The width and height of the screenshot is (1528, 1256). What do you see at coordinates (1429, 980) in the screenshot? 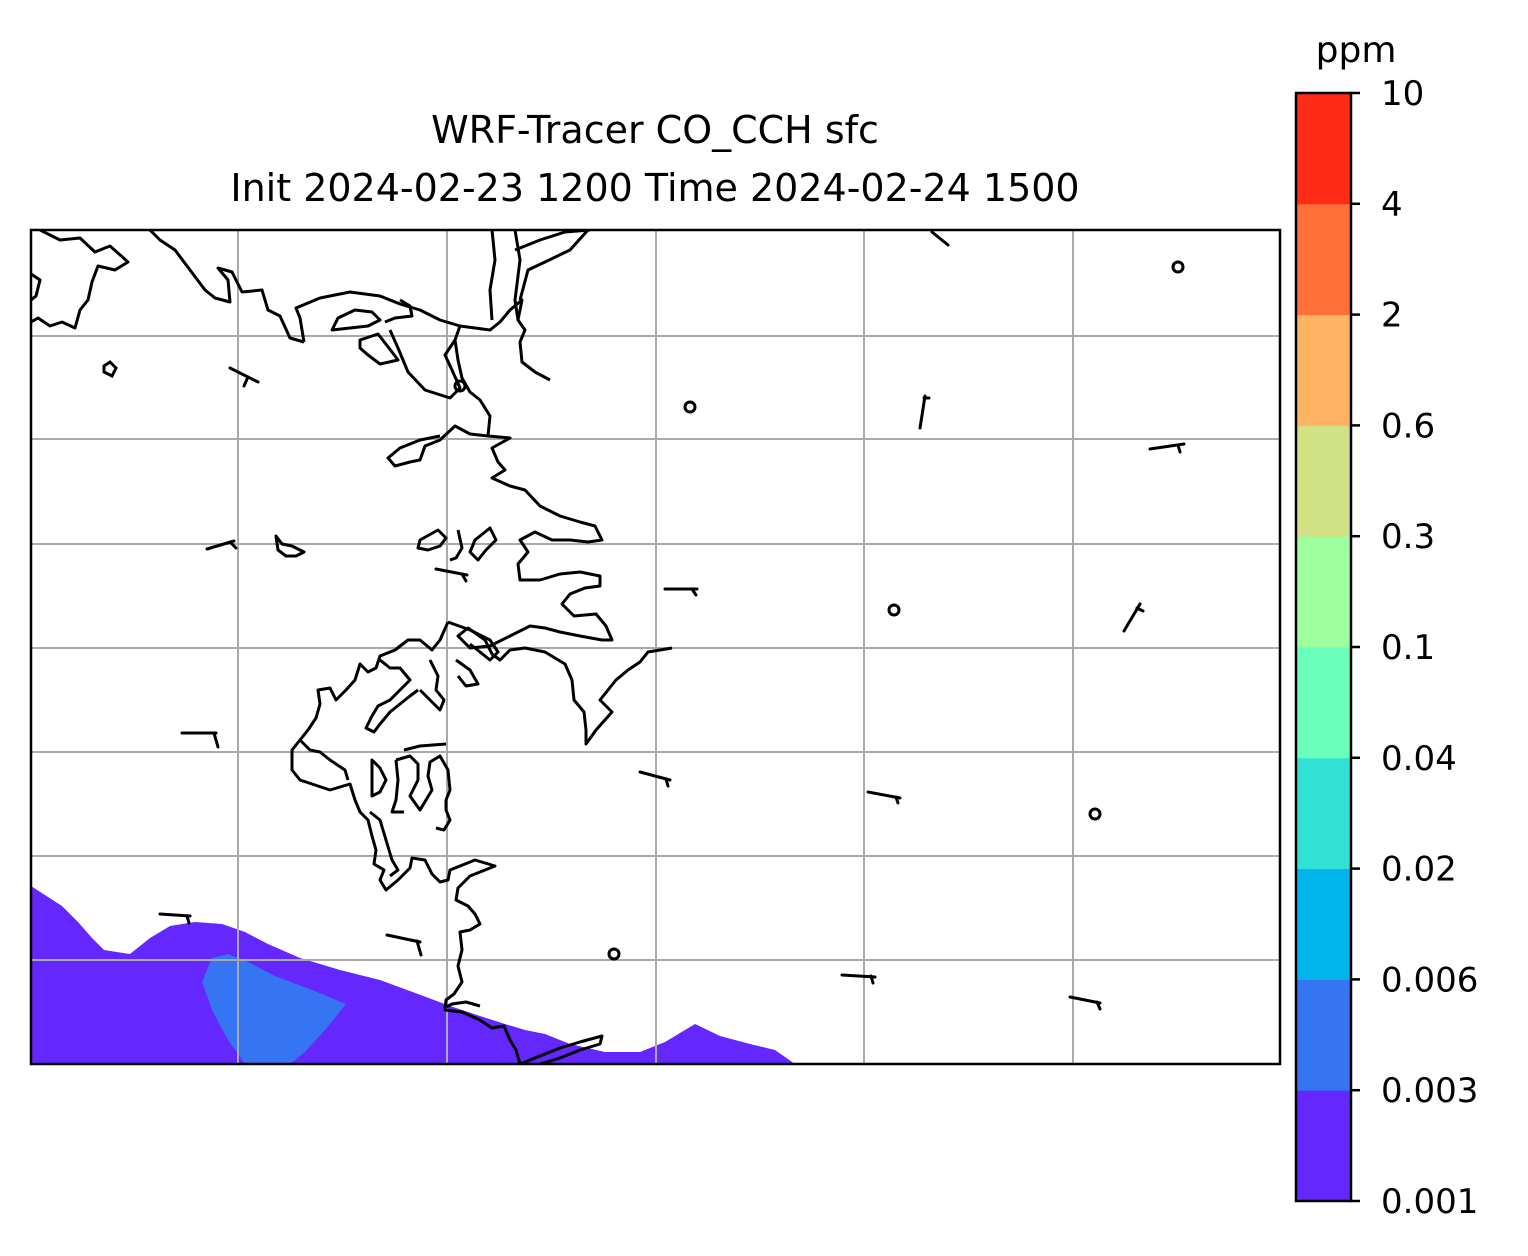
I see `colorbar-tick-label: 0.006` at bounding box center [1429, 980].